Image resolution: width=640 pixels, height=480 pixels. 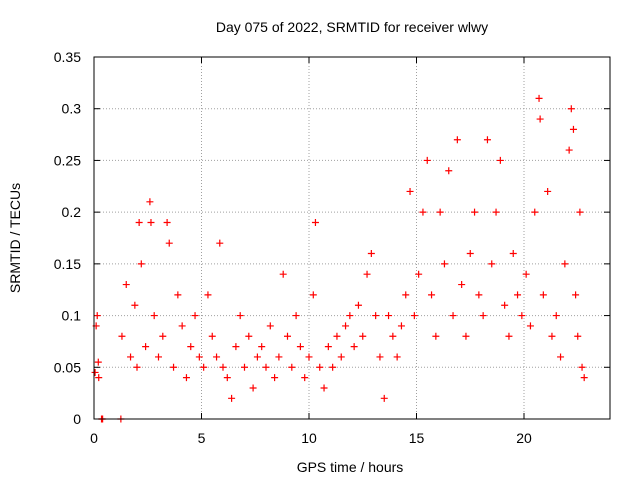 I want to click on y-tick-label: 0.15, so click(x=67, y=264).